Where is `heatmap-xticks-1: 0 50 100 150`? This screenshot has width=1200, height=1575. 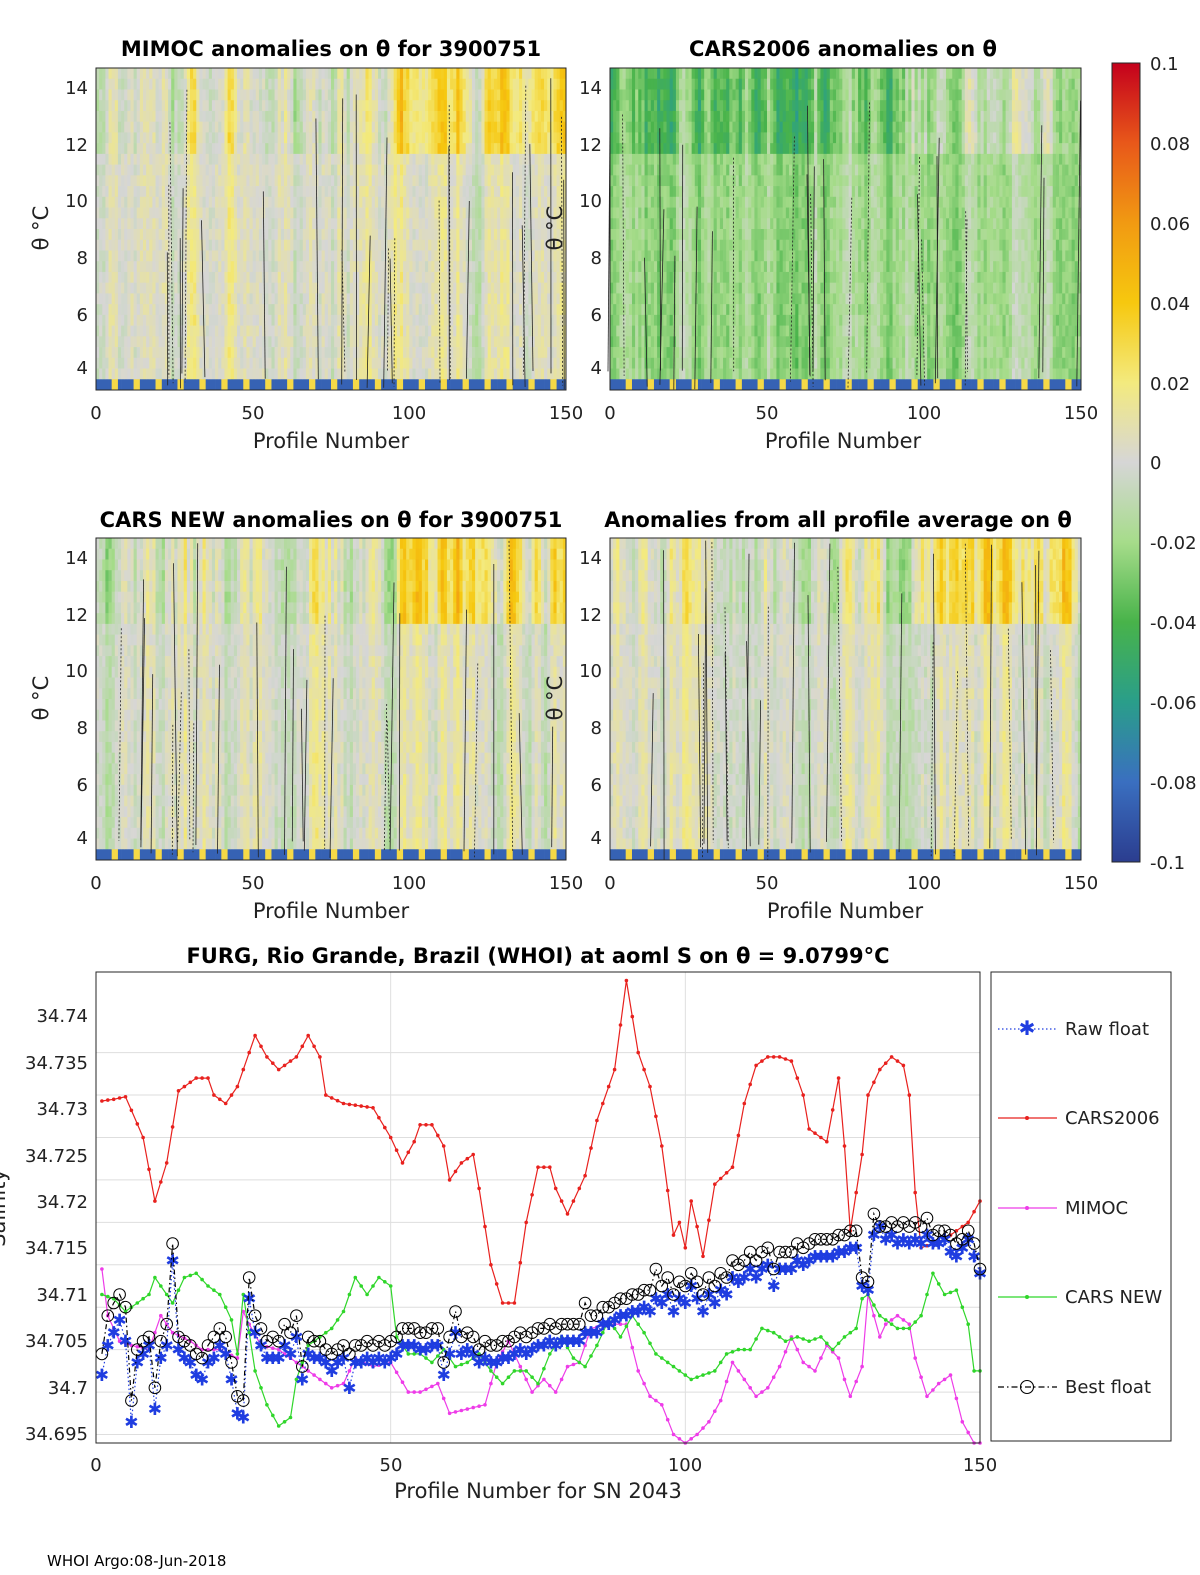
heatmap-xticks-1: 0 50 100 150 is located at coordinates (336, 413).